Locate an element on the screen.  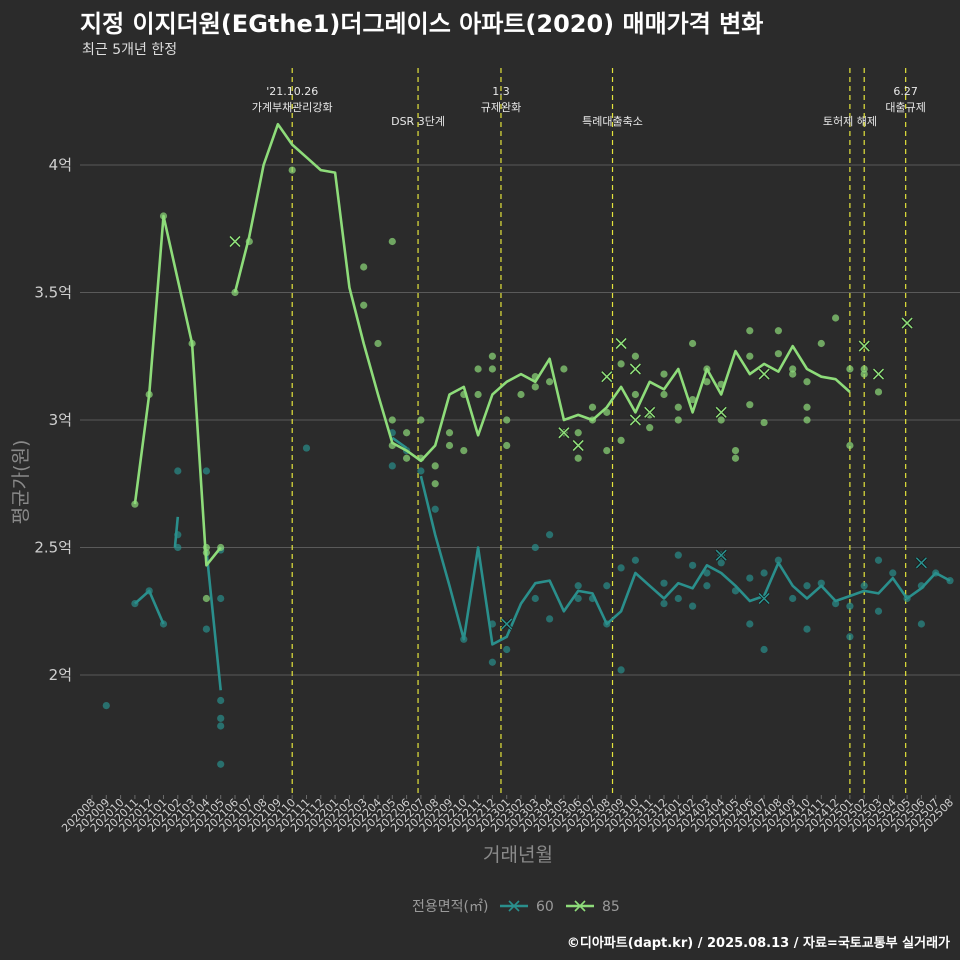
y-tick-label: 3.5억 is located at coordinates (53, 293).